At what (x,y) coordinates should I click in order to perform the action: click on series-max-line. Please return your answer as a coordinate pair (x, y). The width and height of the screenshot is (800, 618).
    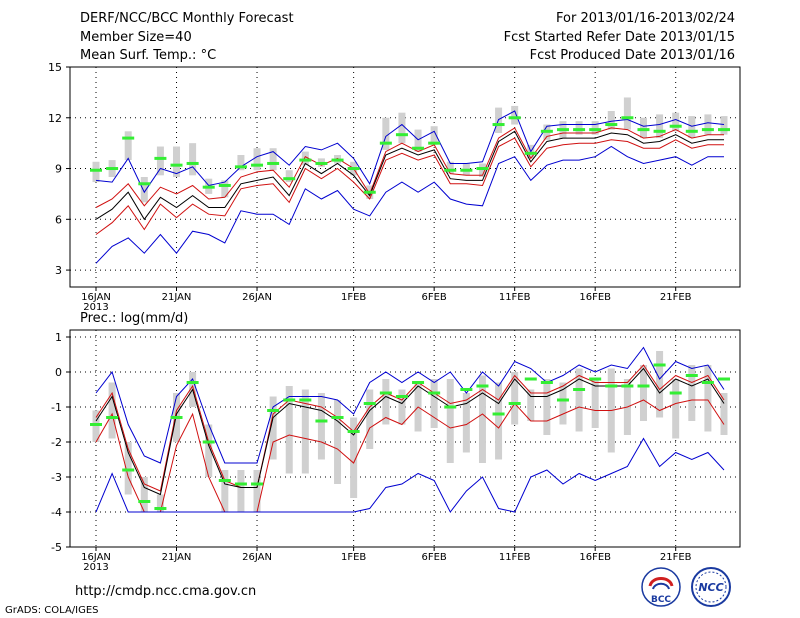
    Looking at the image, I should click on (410, 152).